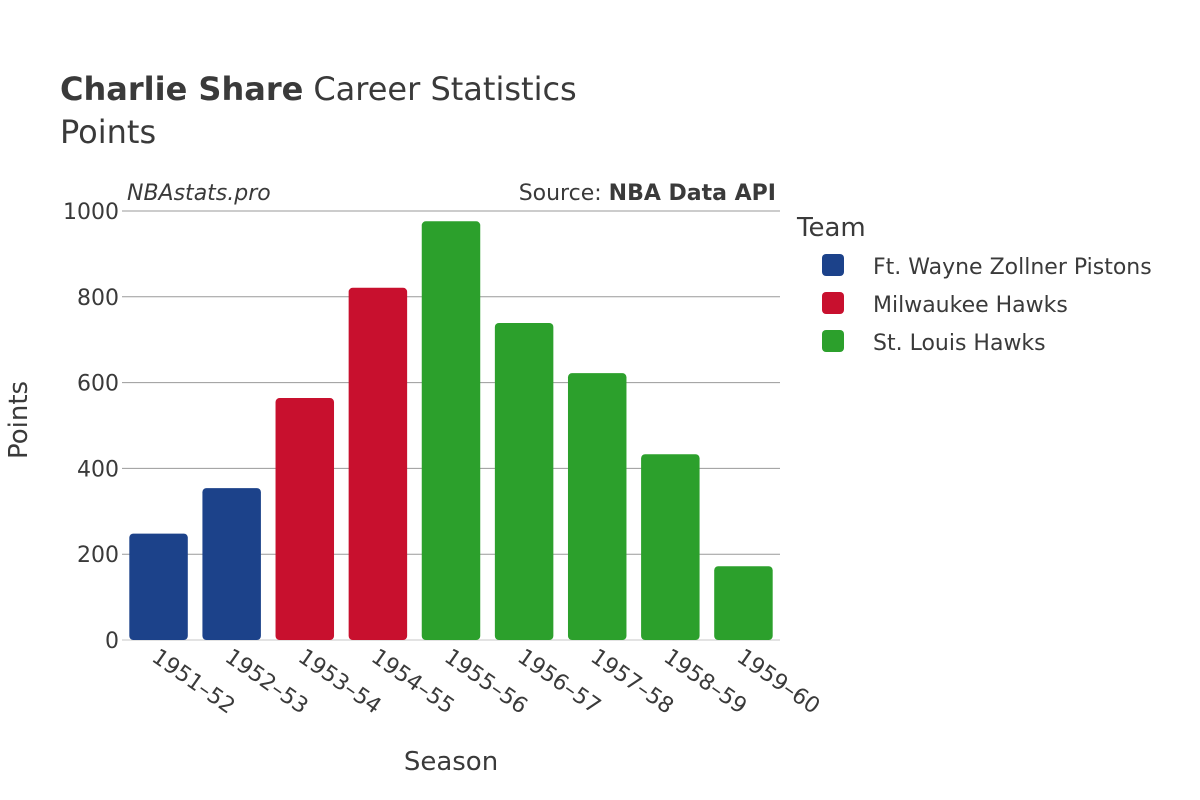  What do you see at coordinates (743, 603) in the screenshot?
I see `bar-1959–60` at bounding box center [743, 603].